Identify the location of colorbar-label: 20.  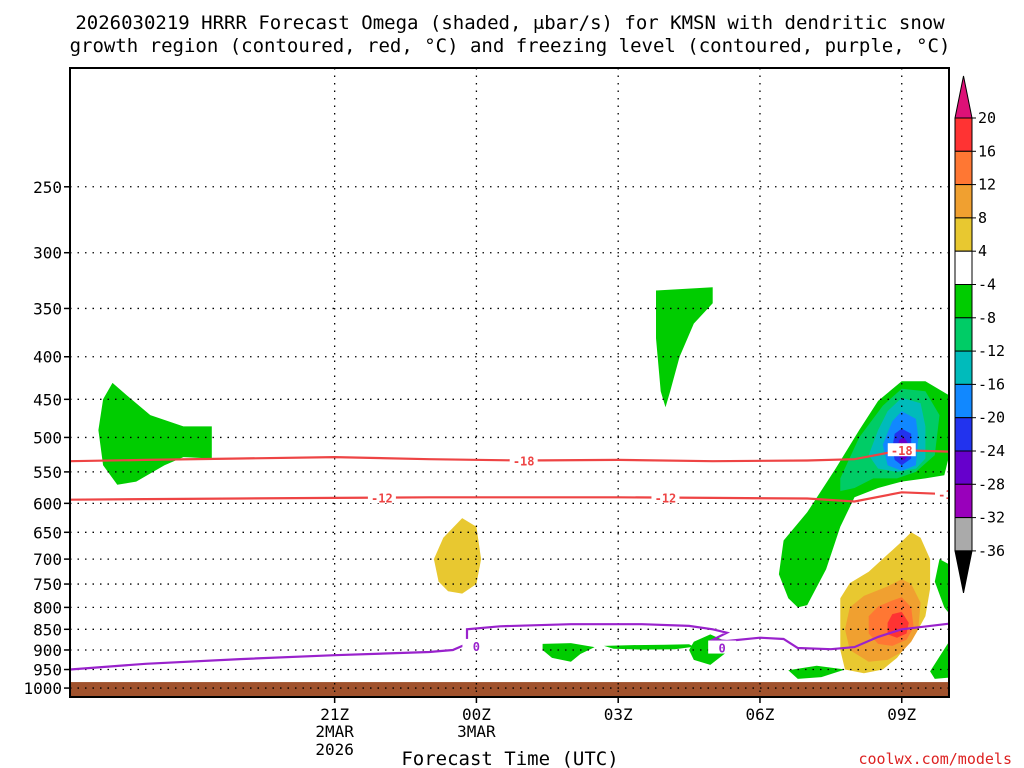
(987, 118).